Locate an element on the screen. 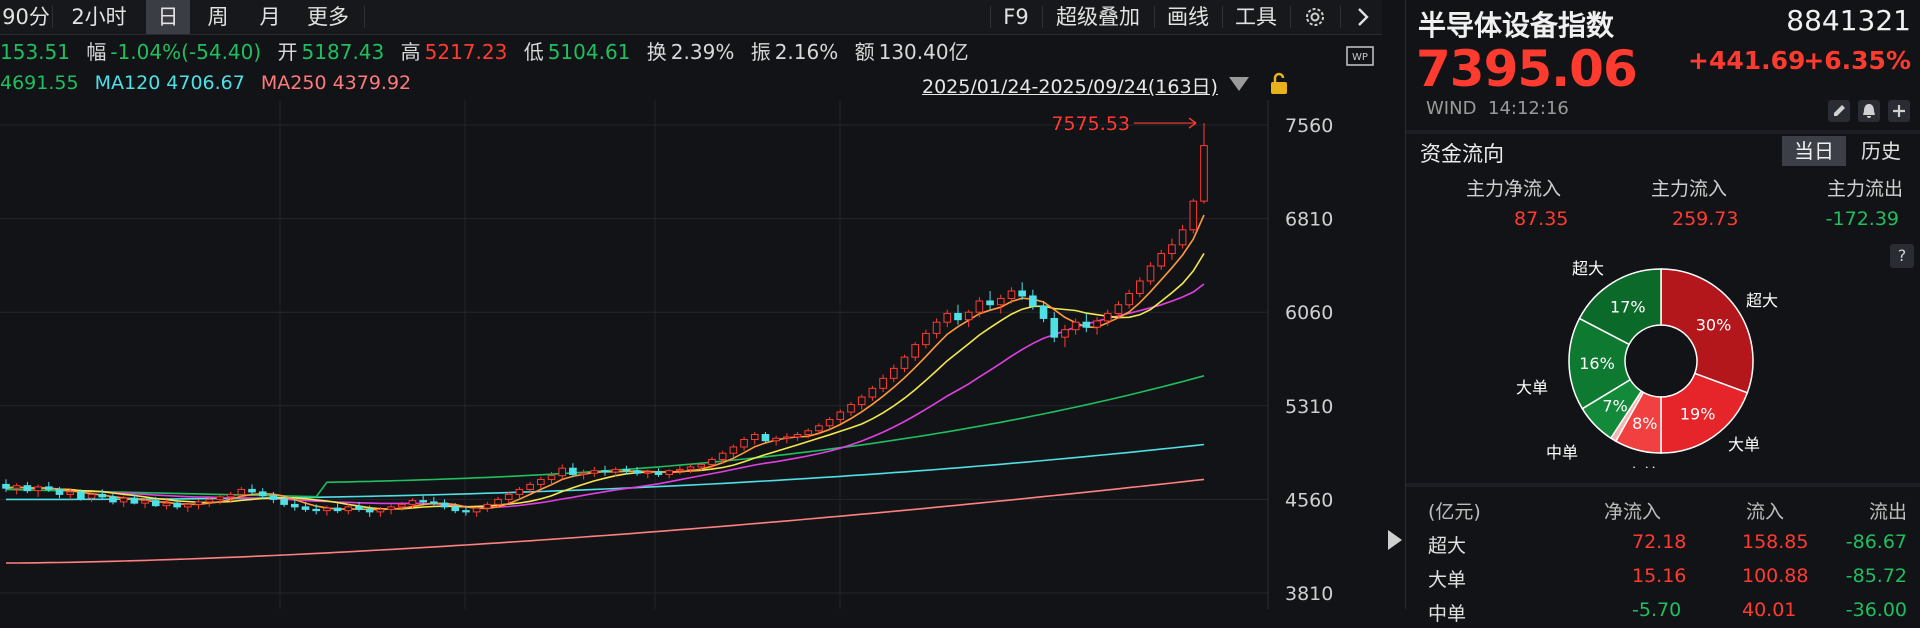 This screenshot has height=628, width=1920. index-code: 8841321 is located at coordinates (1848, 20).